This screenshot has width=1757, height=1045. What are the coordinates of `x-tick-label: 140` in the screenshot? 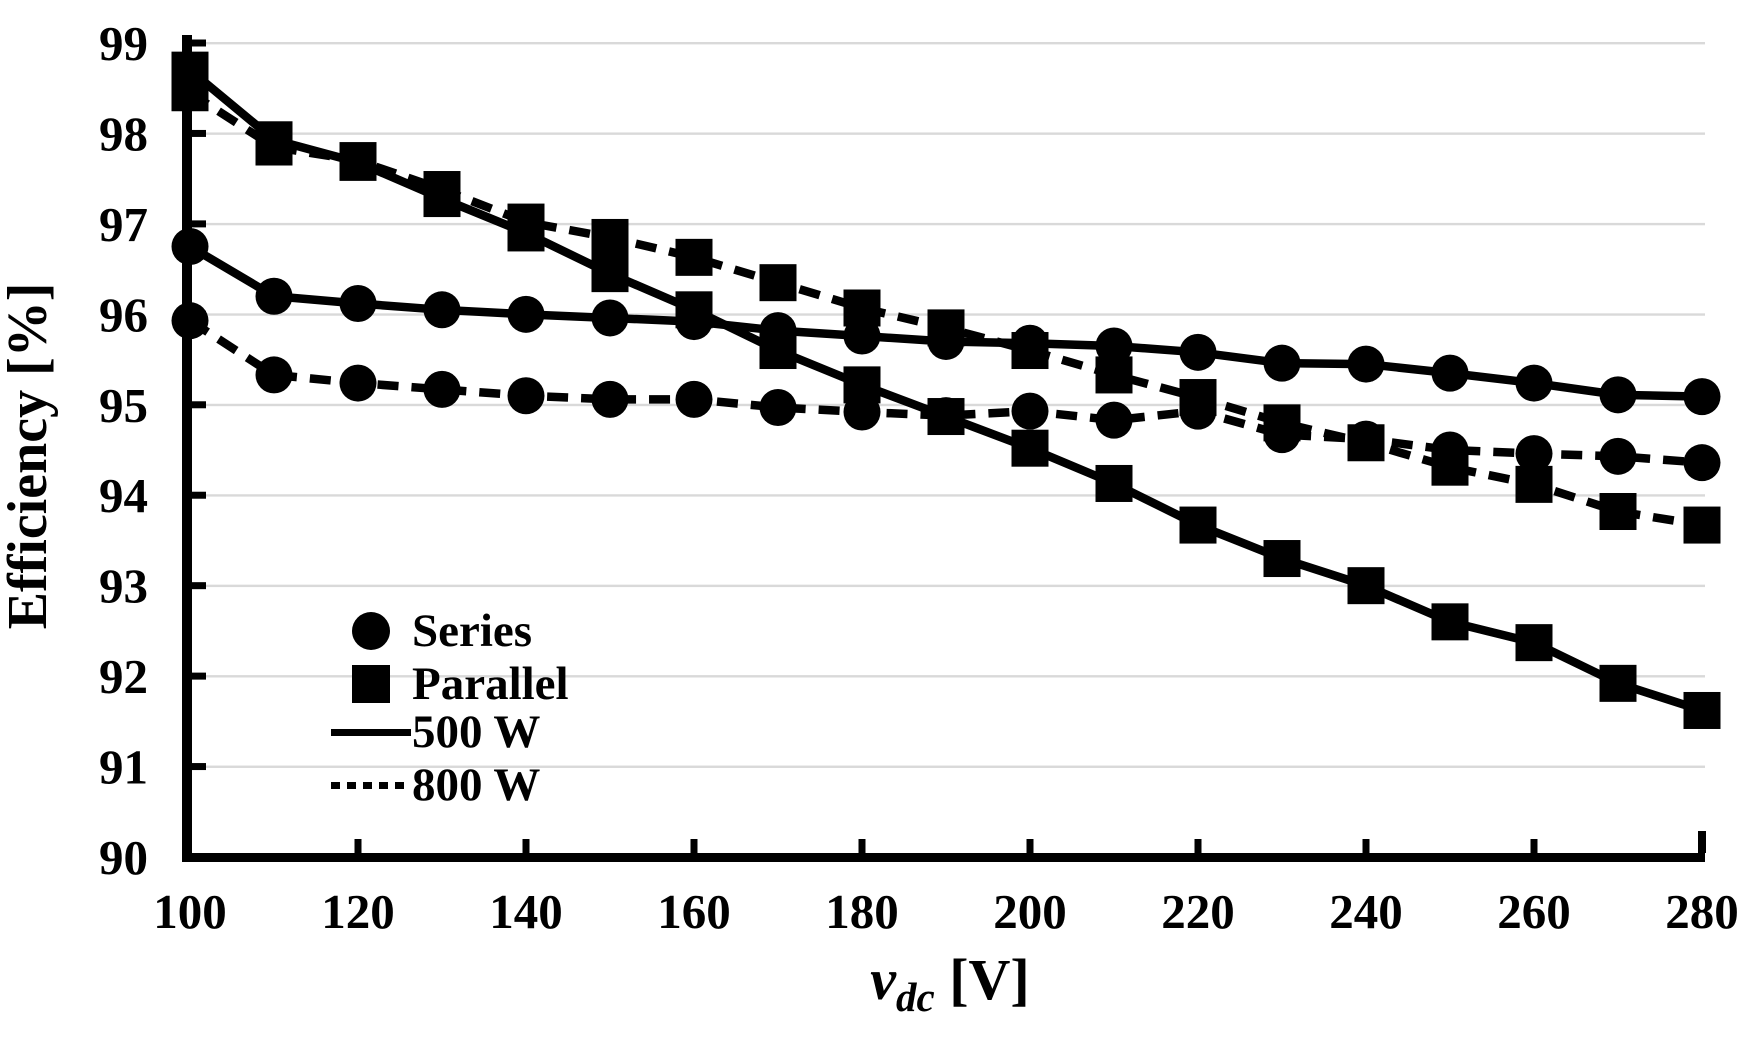 It's located at (526, 911).